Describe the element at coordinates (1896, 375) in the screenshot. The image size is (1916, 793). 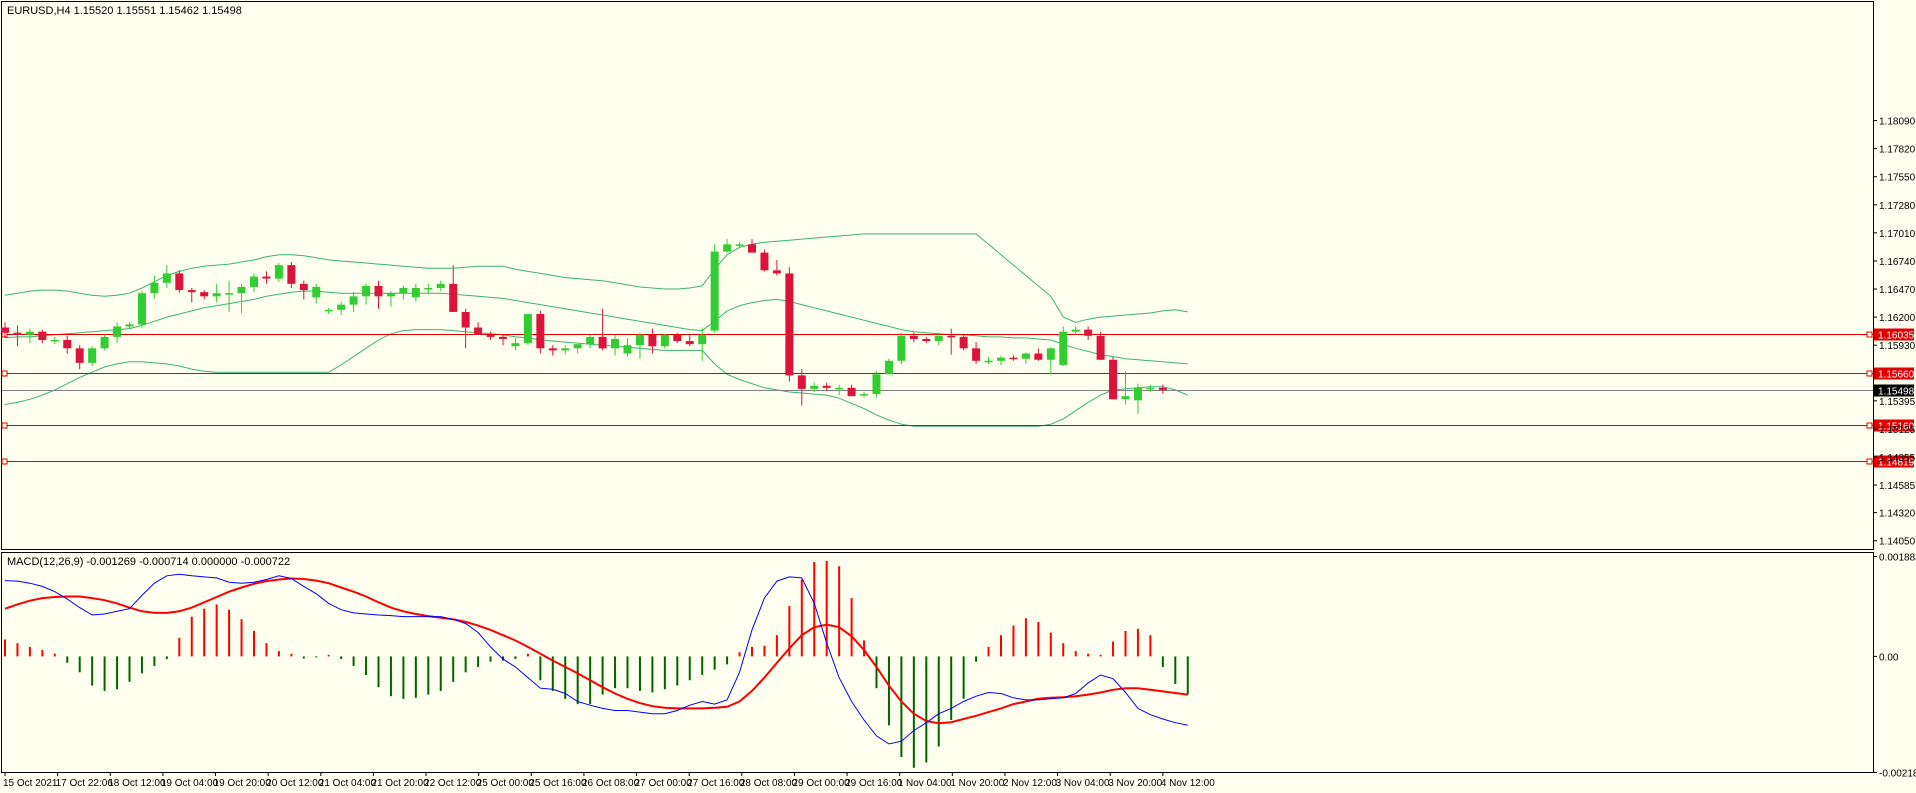
I see `level-price-label: 1.15660` at that location.